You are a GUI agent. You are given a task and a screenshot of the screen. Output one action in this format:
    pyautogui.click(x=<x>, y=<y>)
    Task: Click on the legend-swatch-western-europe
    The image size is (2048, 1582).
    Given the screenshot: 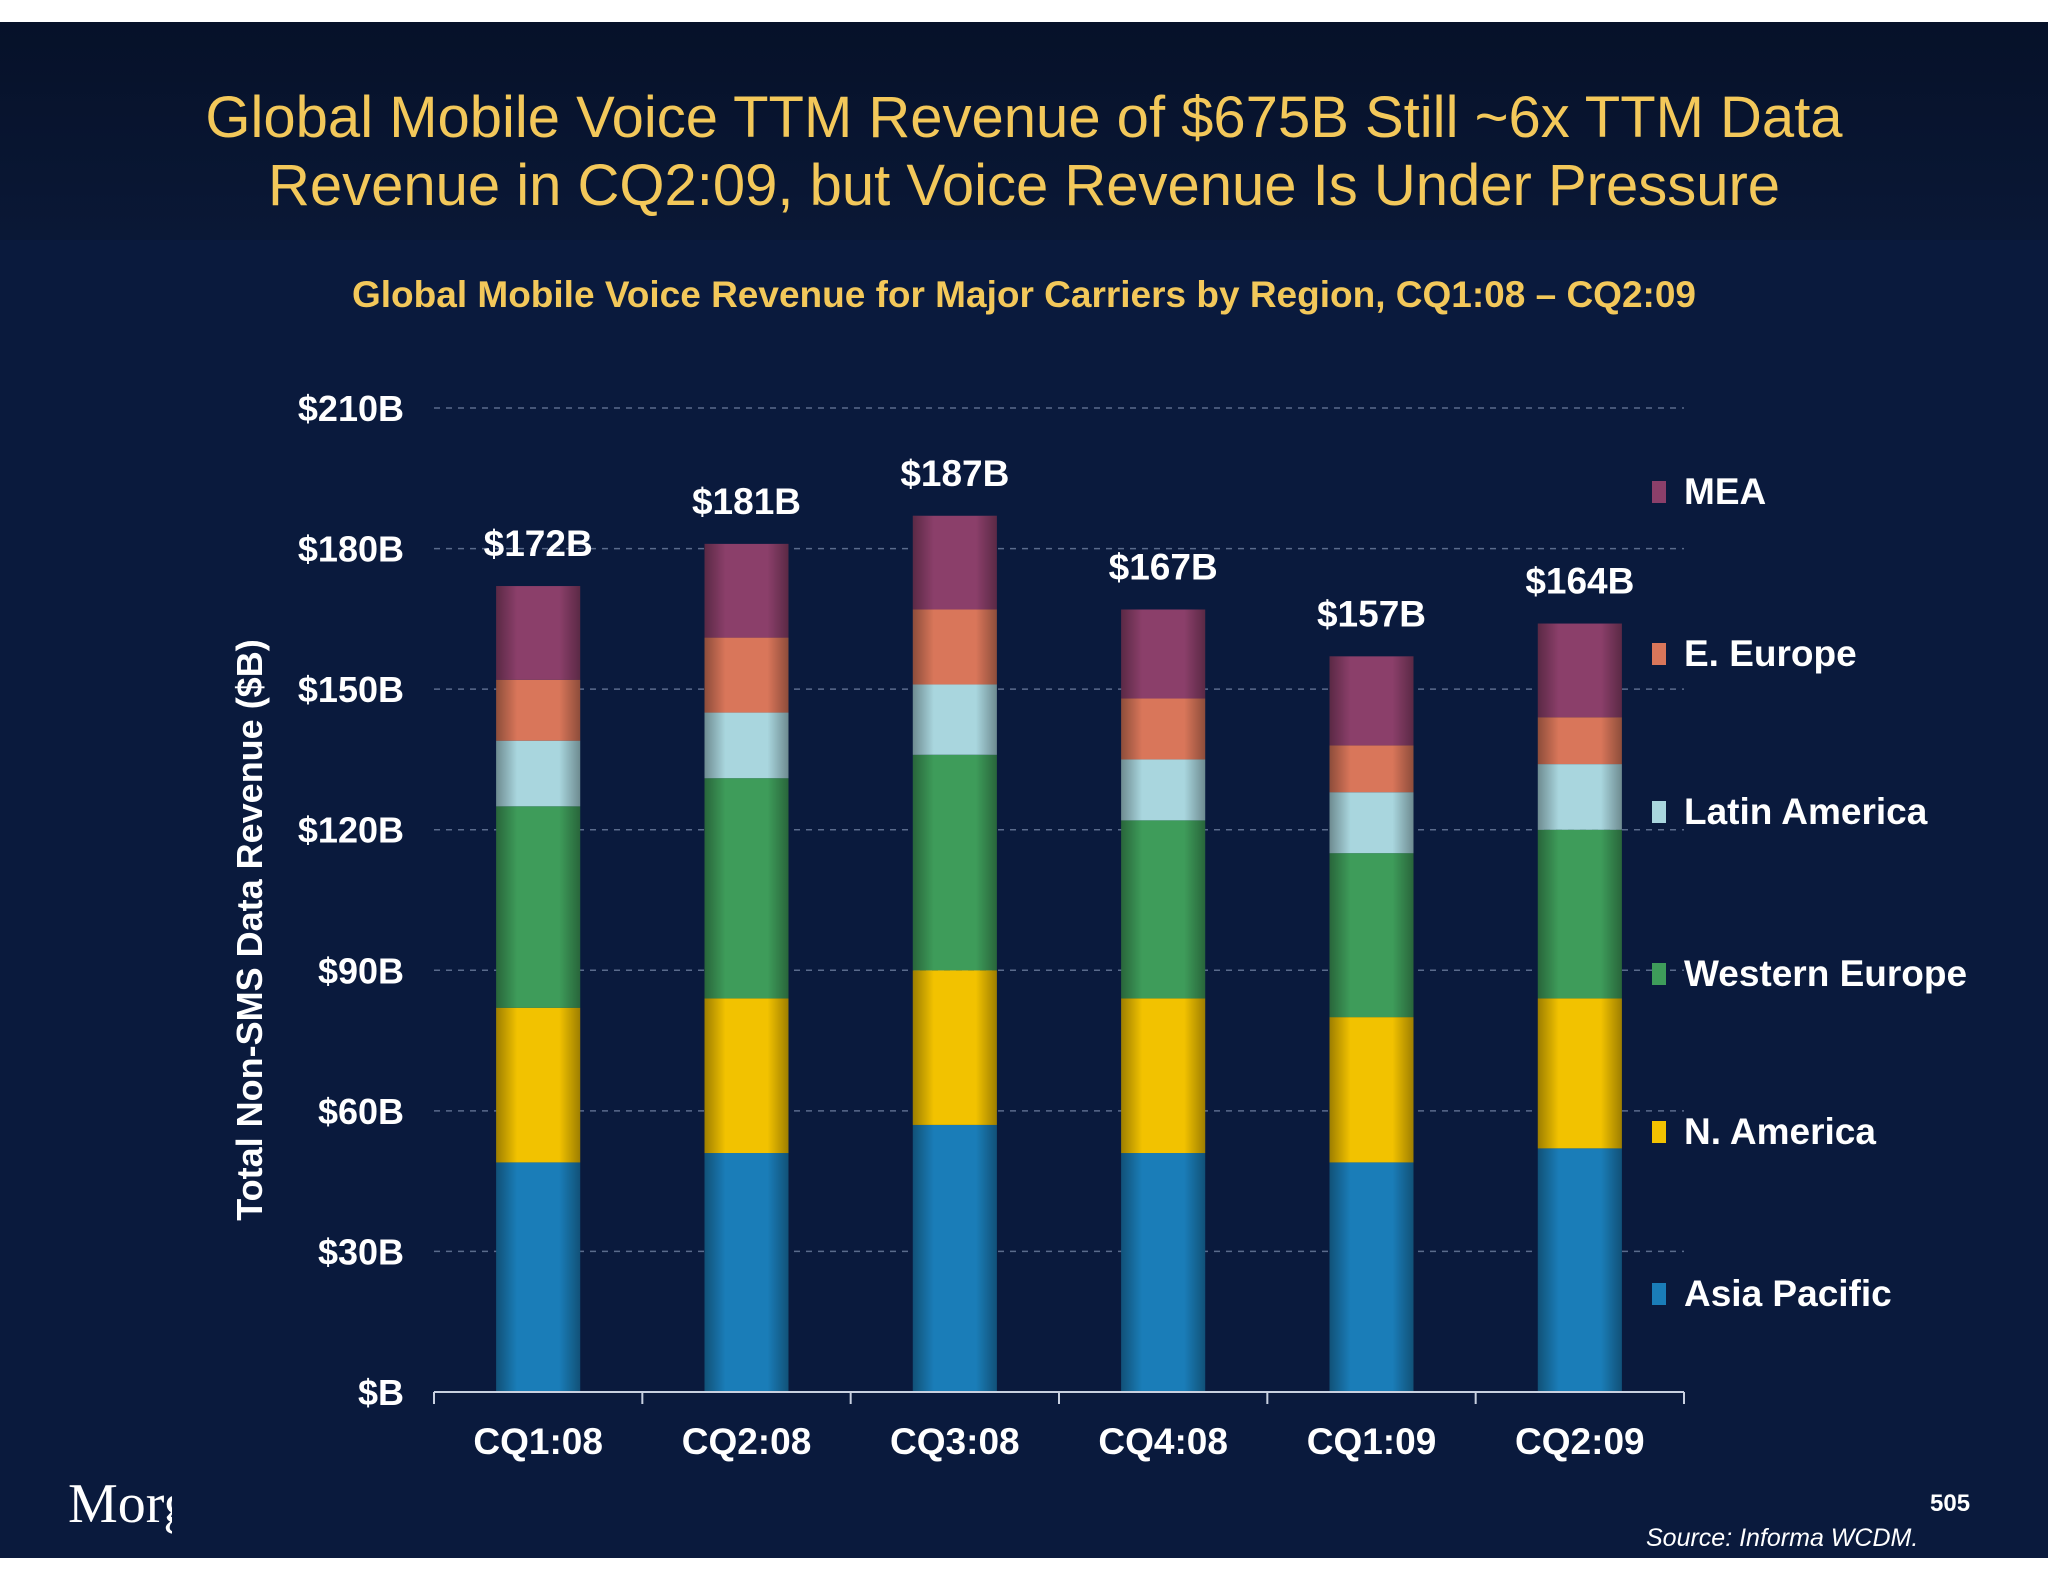 What is the action you would take?
    pyautogui.click(x=1659, y=974)
    